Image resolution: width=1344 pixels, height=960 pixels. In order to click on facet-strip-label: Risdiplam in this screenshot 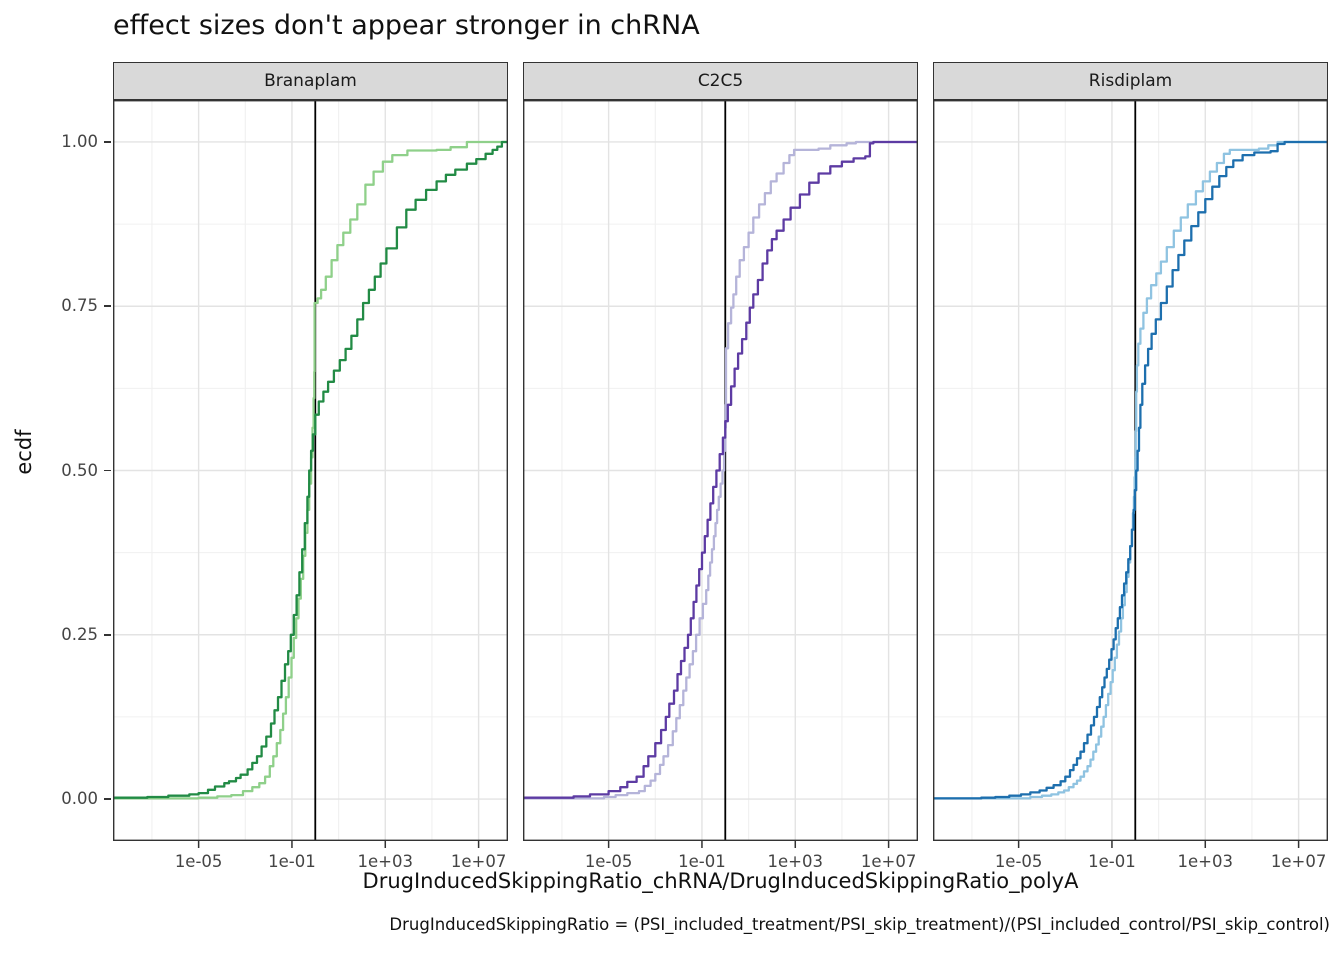, I will do `click(1130, 81)`.